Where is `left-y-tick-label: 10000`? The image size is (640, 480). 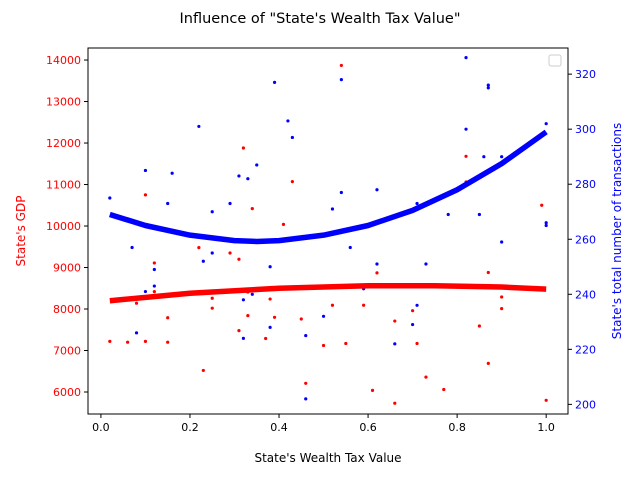
left-y-tick-label: 10000 is located at coordinates (63, 226).